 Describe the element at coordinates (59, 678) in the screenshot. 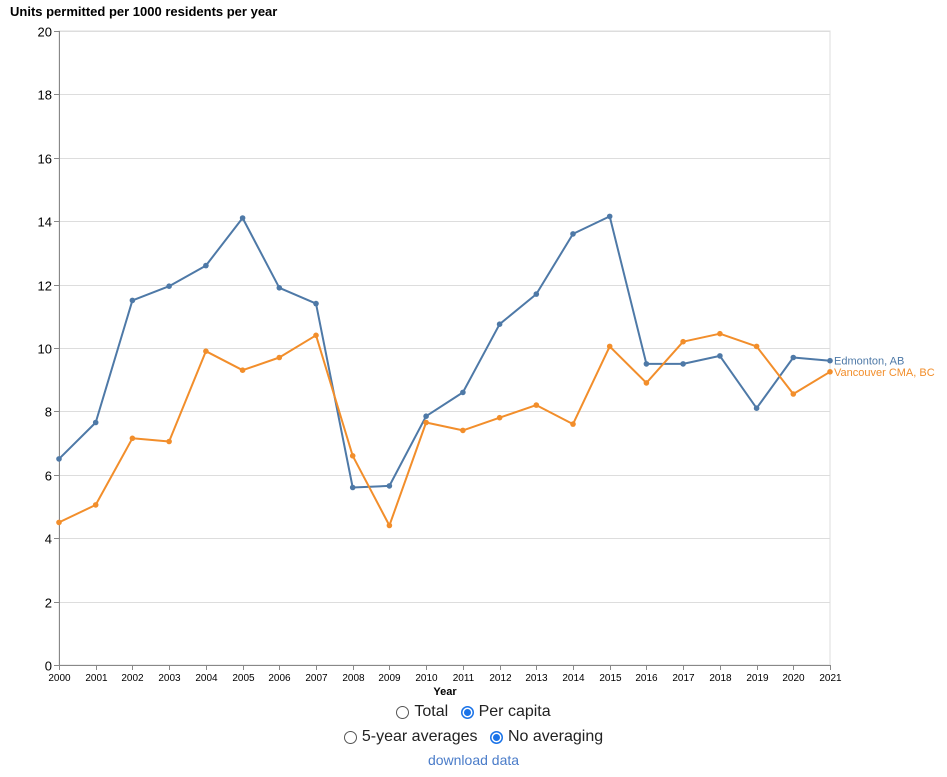

I see `x-tick-label: 2000` at that location.